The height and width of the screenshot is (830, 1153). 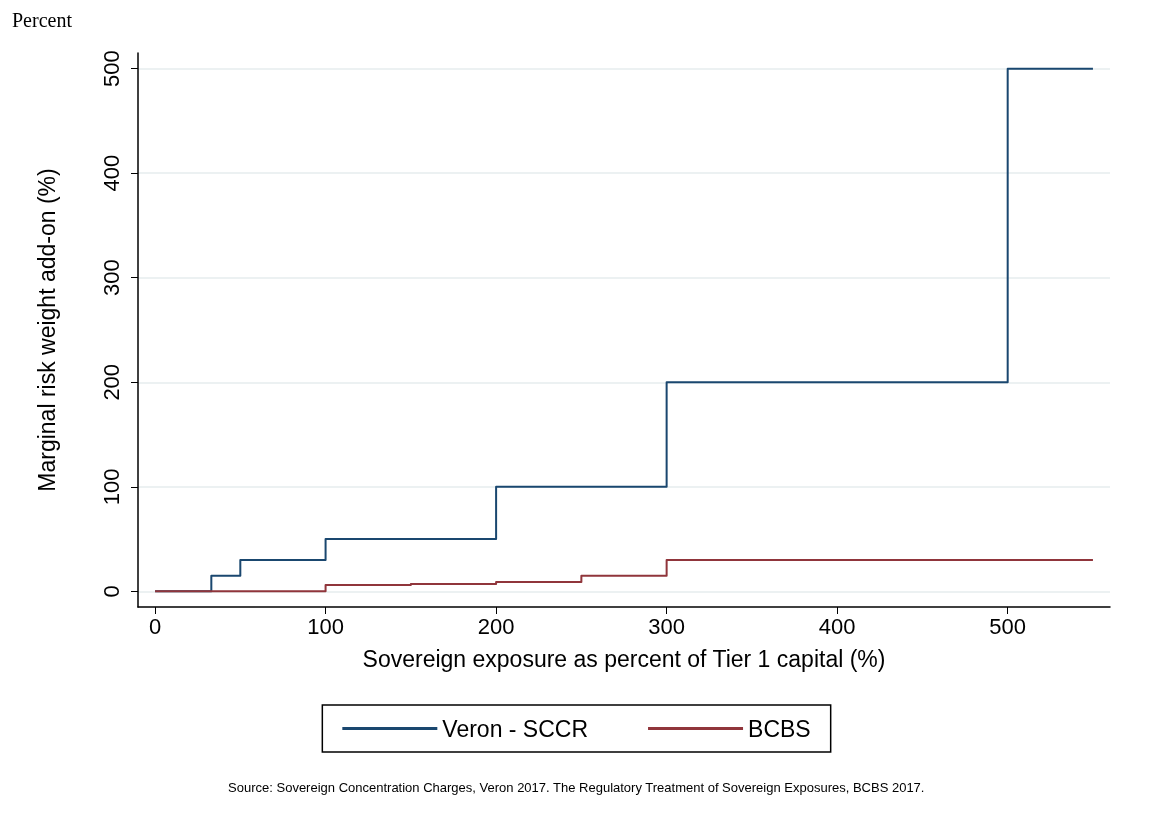 What do you see at coordinates (111, 382) in the screenshot?
I see `y-tick-label: 200` at bounding box center [111, 382].